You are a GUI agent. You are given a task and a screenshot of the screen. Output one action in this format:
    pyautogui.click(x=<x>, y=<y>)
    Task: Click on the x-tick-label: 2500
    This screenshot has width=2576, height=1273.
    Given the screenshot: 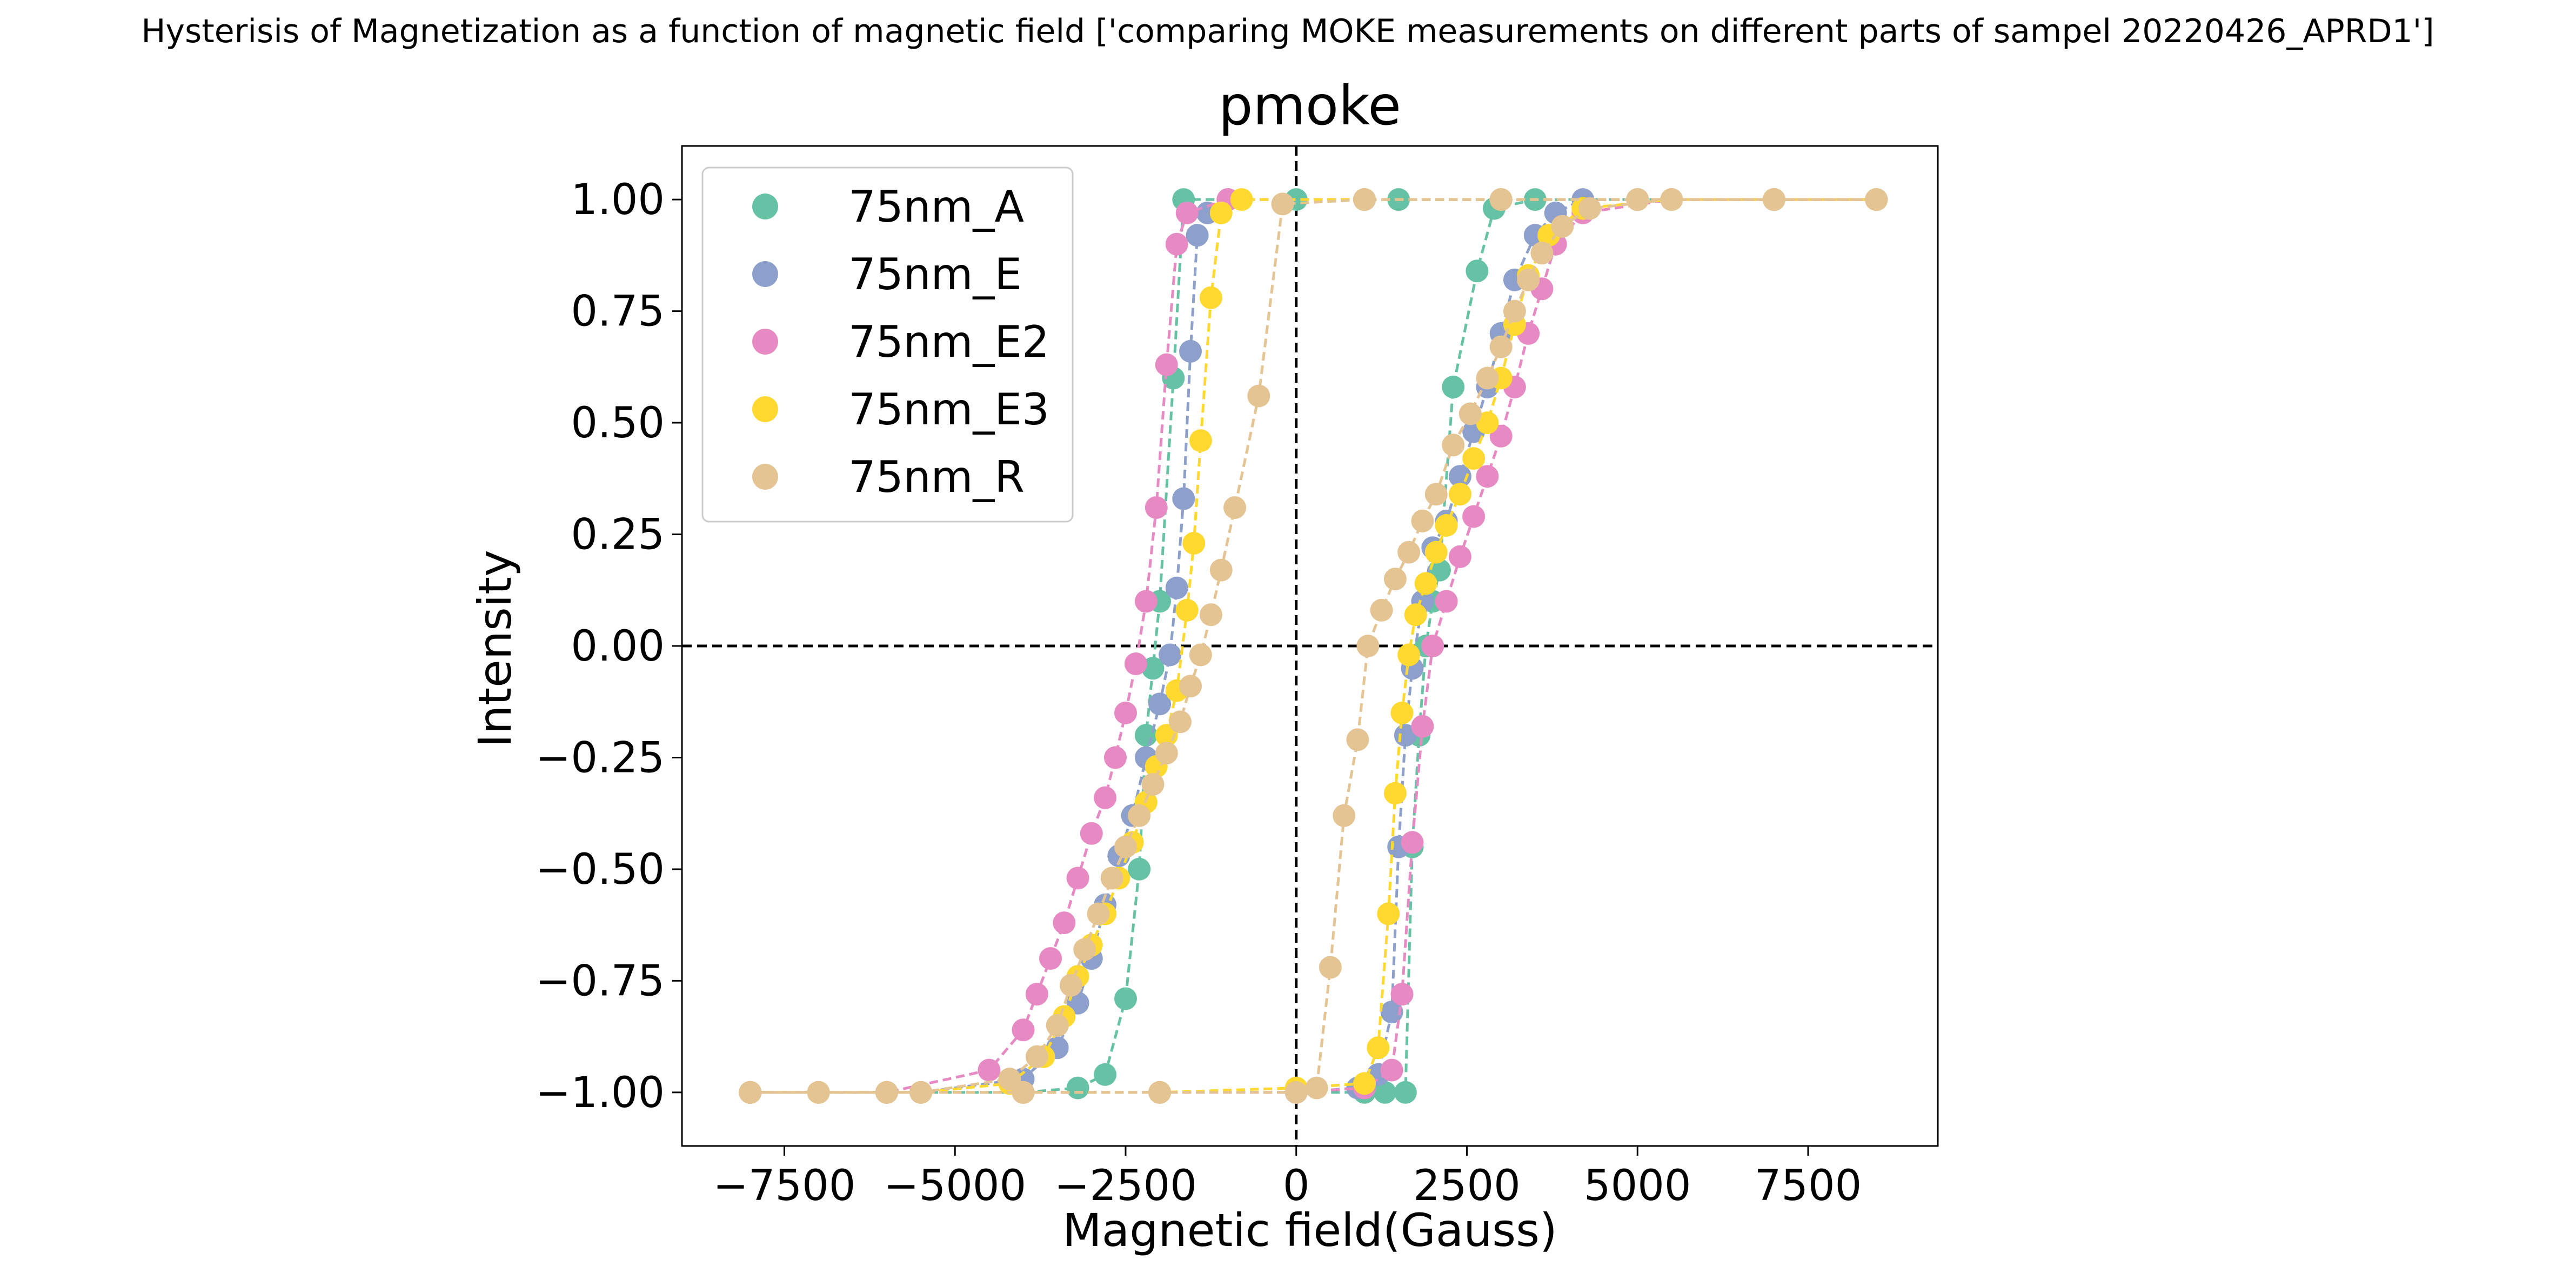 What is the action you would take?
    pyautogui.click(x=1467, y=1186)
    